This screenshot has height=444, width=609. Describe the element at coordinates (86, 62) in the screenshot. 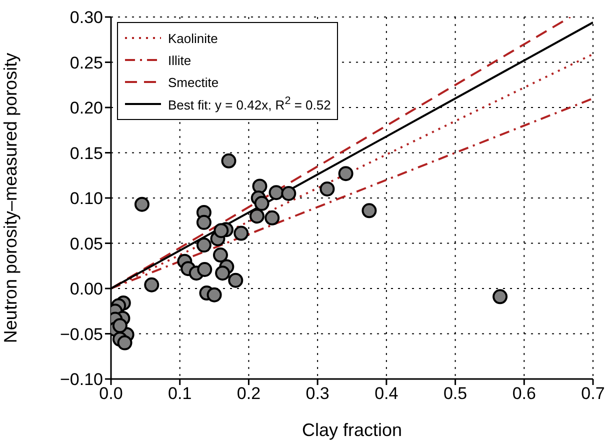

I see `y-tick-label: 0.25` at that location.